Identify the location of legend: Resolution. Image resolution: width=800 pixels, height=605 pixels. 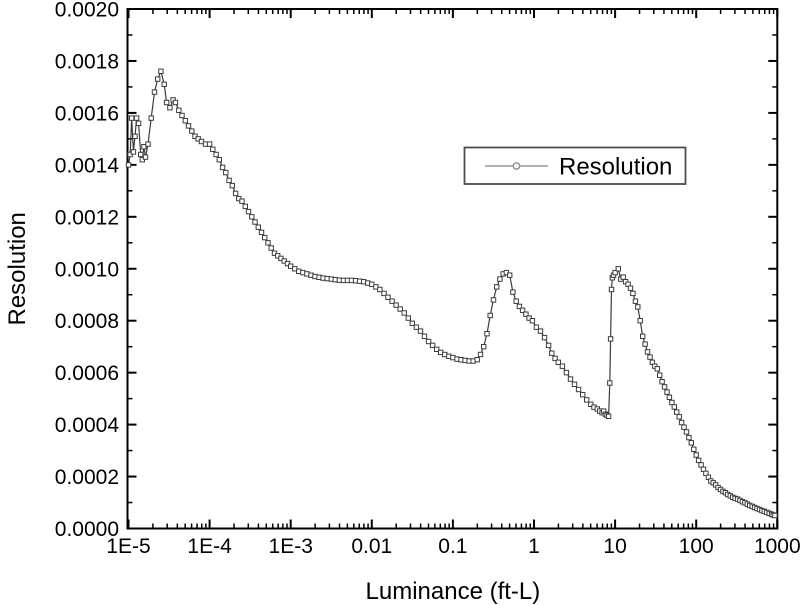
(575, 165).